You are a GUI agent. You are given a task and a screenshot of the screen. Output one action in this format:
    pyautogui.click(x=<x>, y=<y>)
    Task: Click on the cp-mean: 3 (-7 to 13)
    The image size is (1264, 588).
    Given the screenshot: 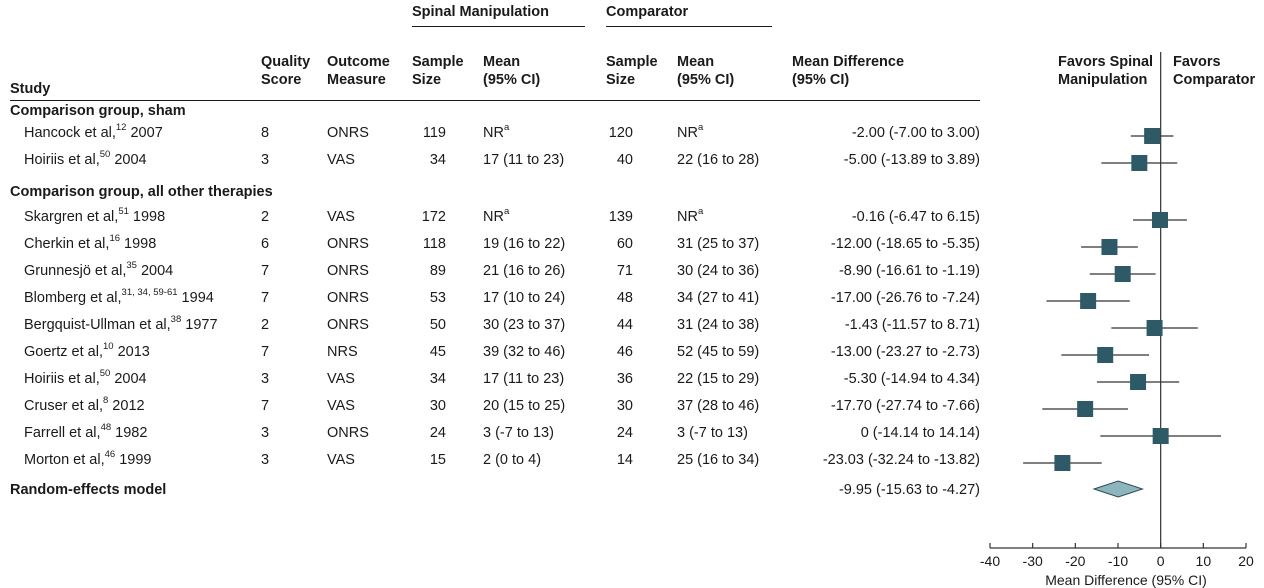 What is the action you would take?
    pyautogui.click(x=712, y=433)
    